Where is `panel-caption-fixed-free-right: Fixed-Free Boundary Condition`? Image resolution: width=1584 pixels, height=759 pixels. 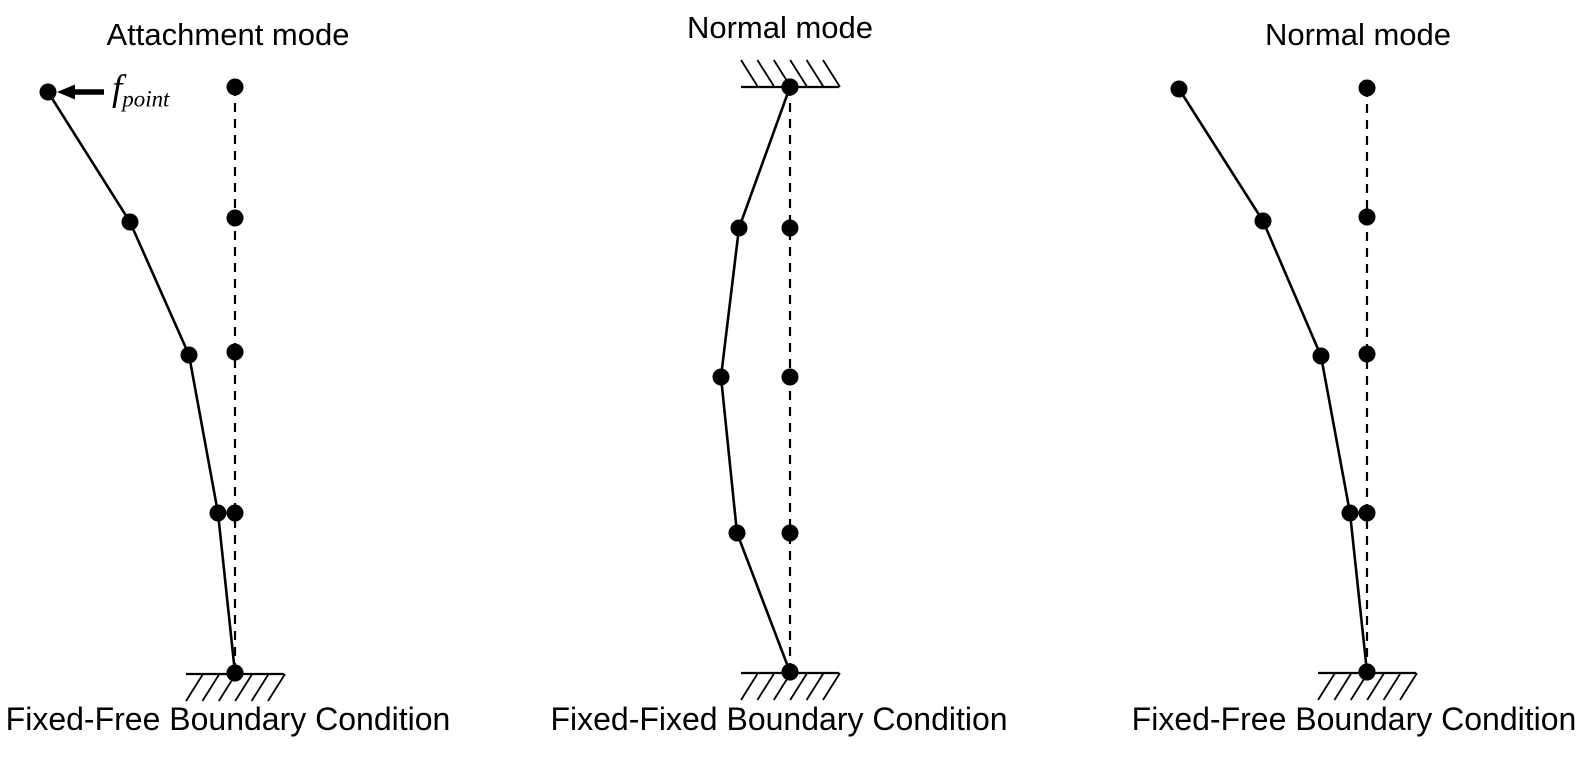 panel-caption-fixed-free-right: Fixed-Free Boundary Condition is located at coordinates (1354, 719).